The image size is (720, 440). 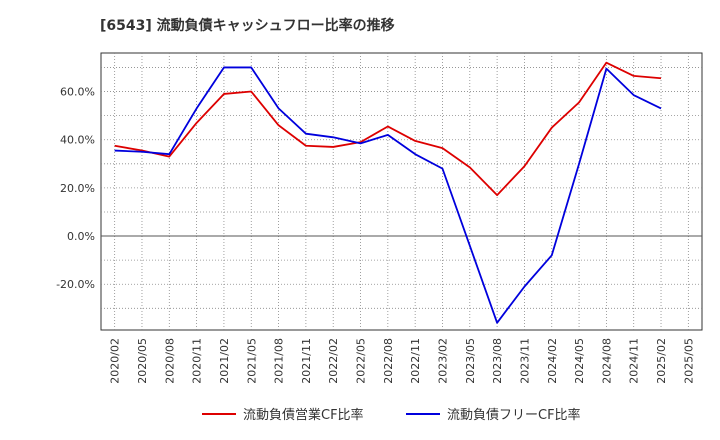 I want to click on x-tick-label: 2024/08, so click(x=606, y=361).